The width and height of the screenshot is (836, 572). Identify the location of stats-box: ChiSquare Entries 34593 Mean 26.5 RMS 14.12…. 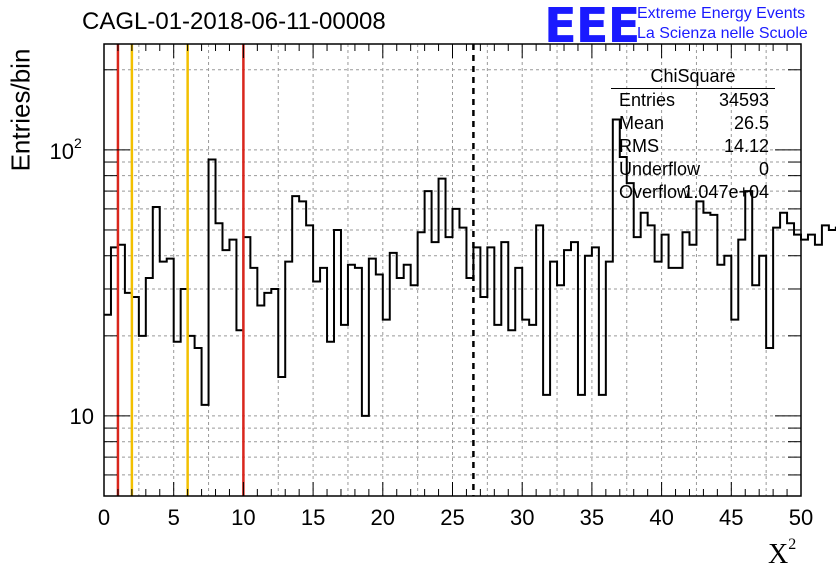
(694, 135).